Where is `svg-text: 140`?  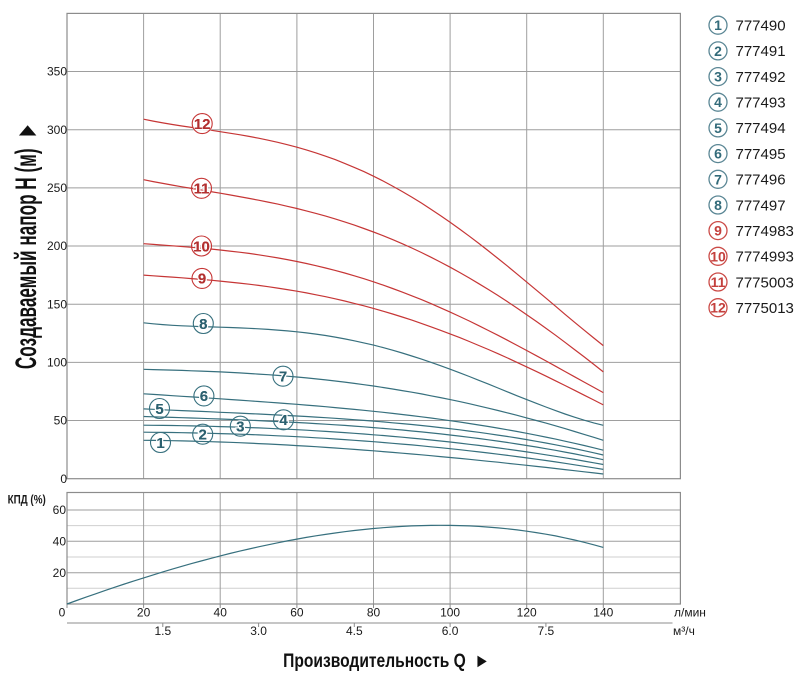
svg-text: 140 is located at coordinates (603, 613).